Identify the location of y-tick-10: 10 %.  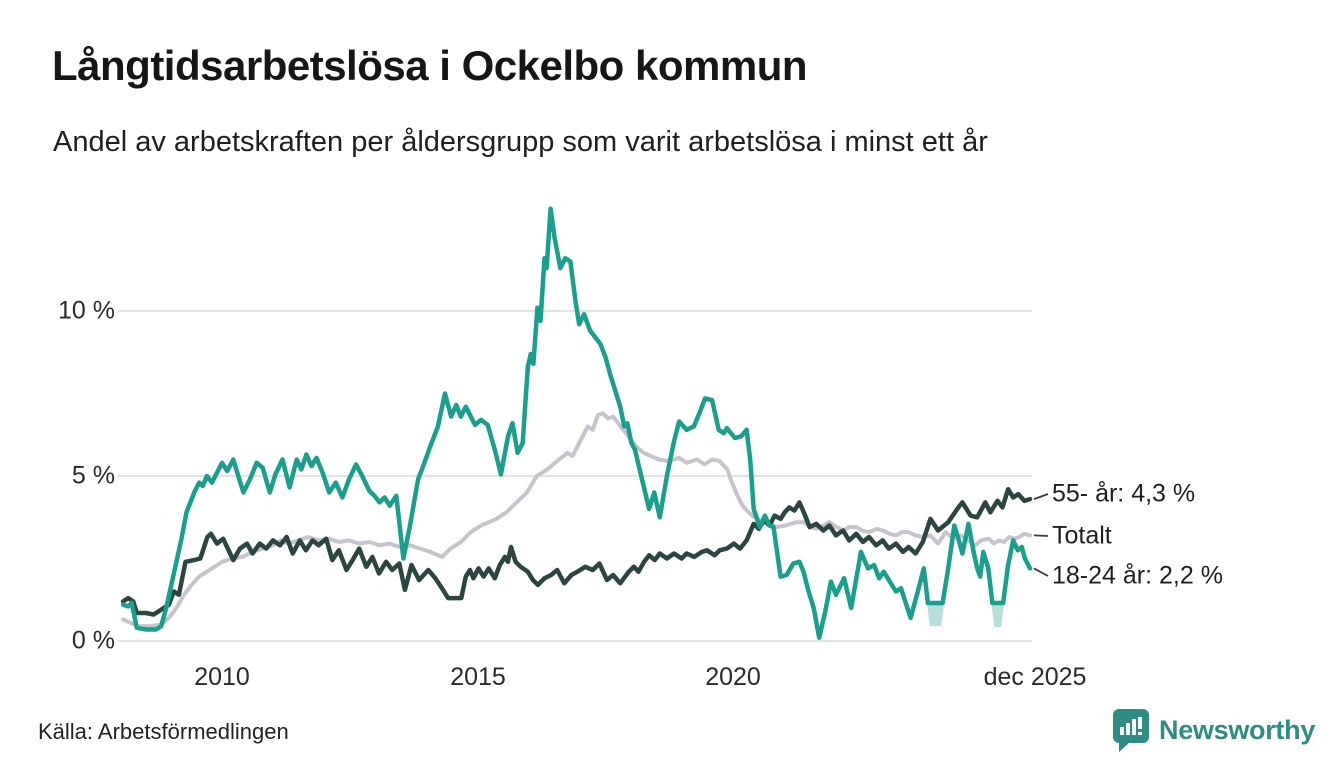
(86, 310).